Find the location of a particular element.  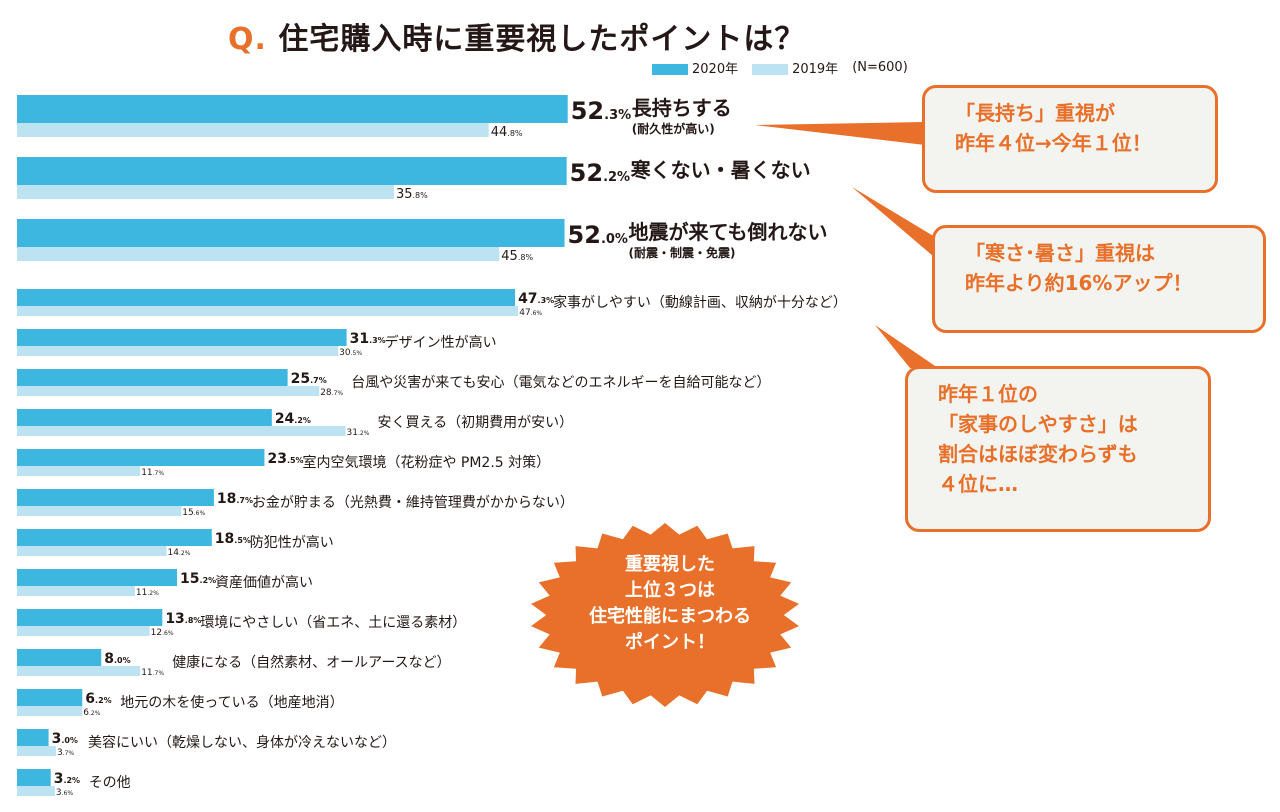

callout-temperature: 「寒さ･暑さ」重視は 昨年より約16%アップ！ is located at coordinates (1099, 279).